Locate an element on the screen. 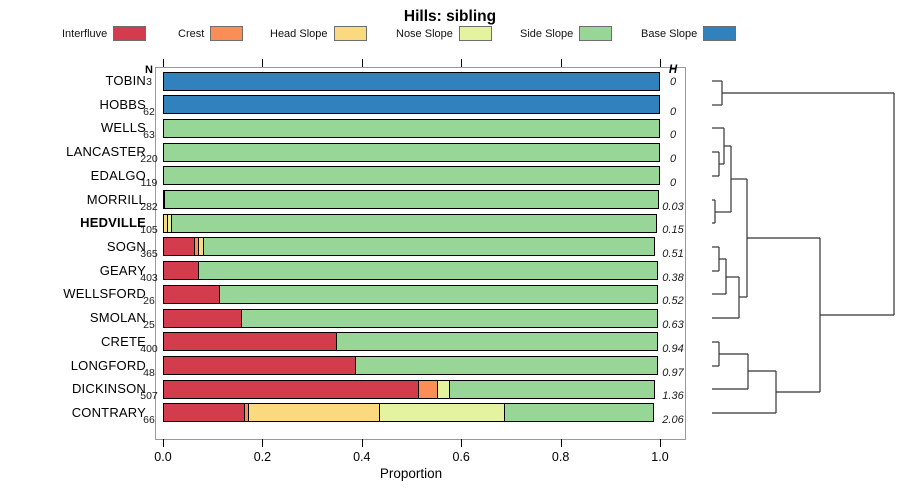 The image size is (900, 500). legend-swatch-interfluve-icon is located at coordinates (130, 33).